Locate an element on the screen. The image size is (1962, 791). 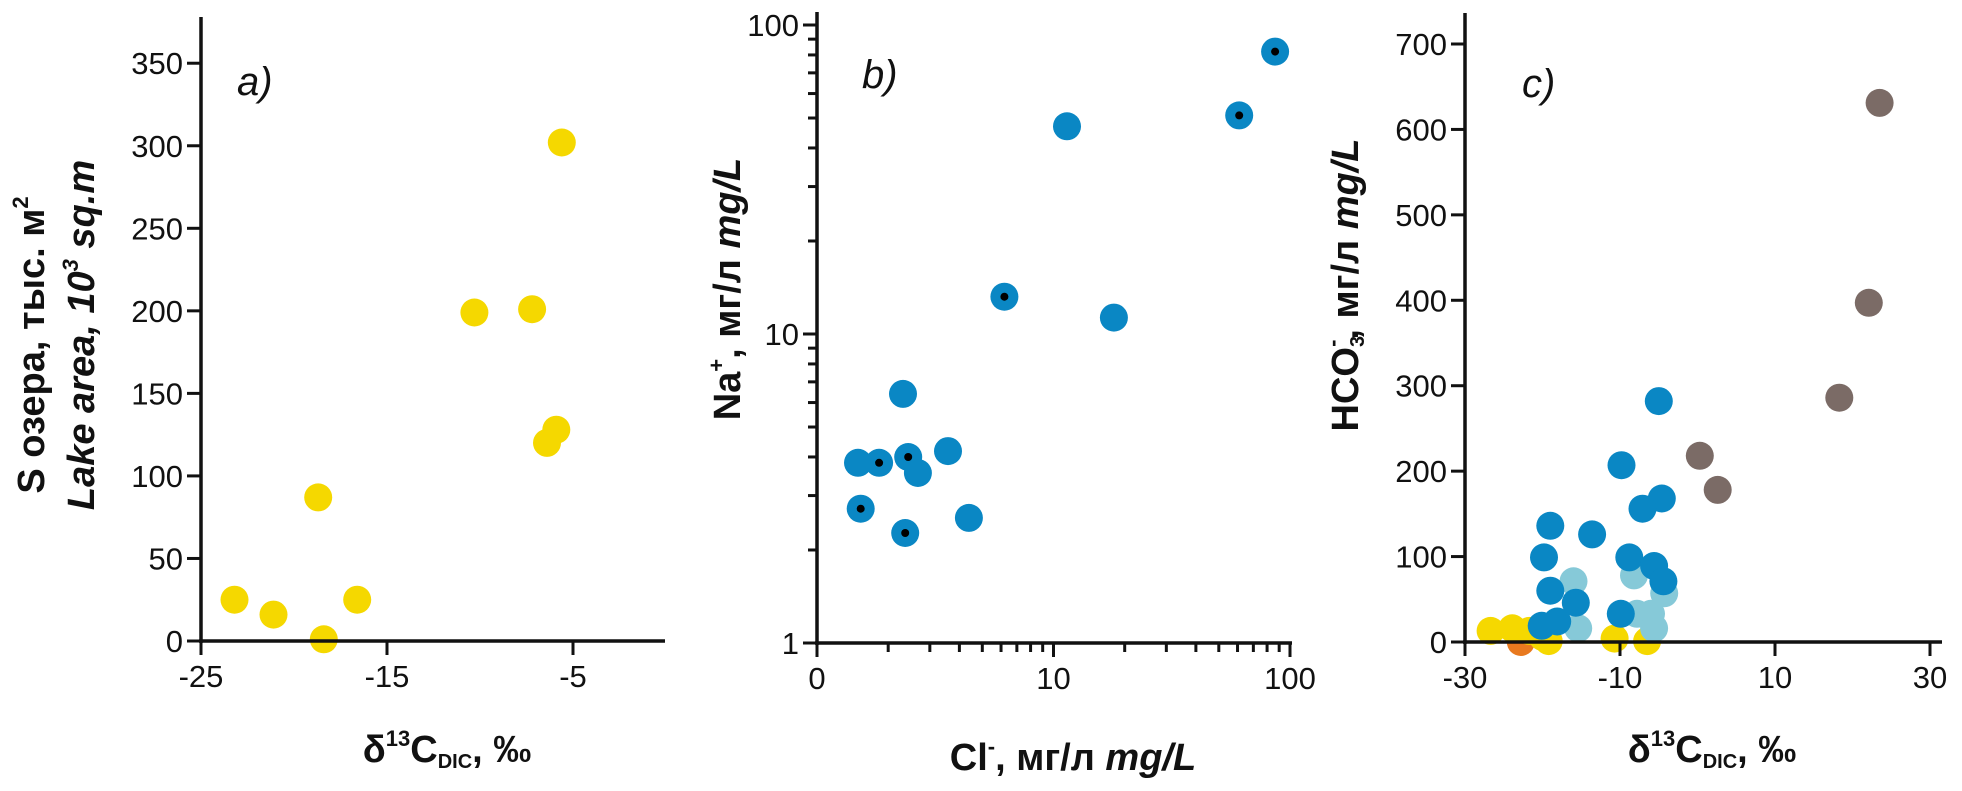
panel-c-y-axis-title: HCO3-, мг/л mg/L is located at coordinates (1344, 285).